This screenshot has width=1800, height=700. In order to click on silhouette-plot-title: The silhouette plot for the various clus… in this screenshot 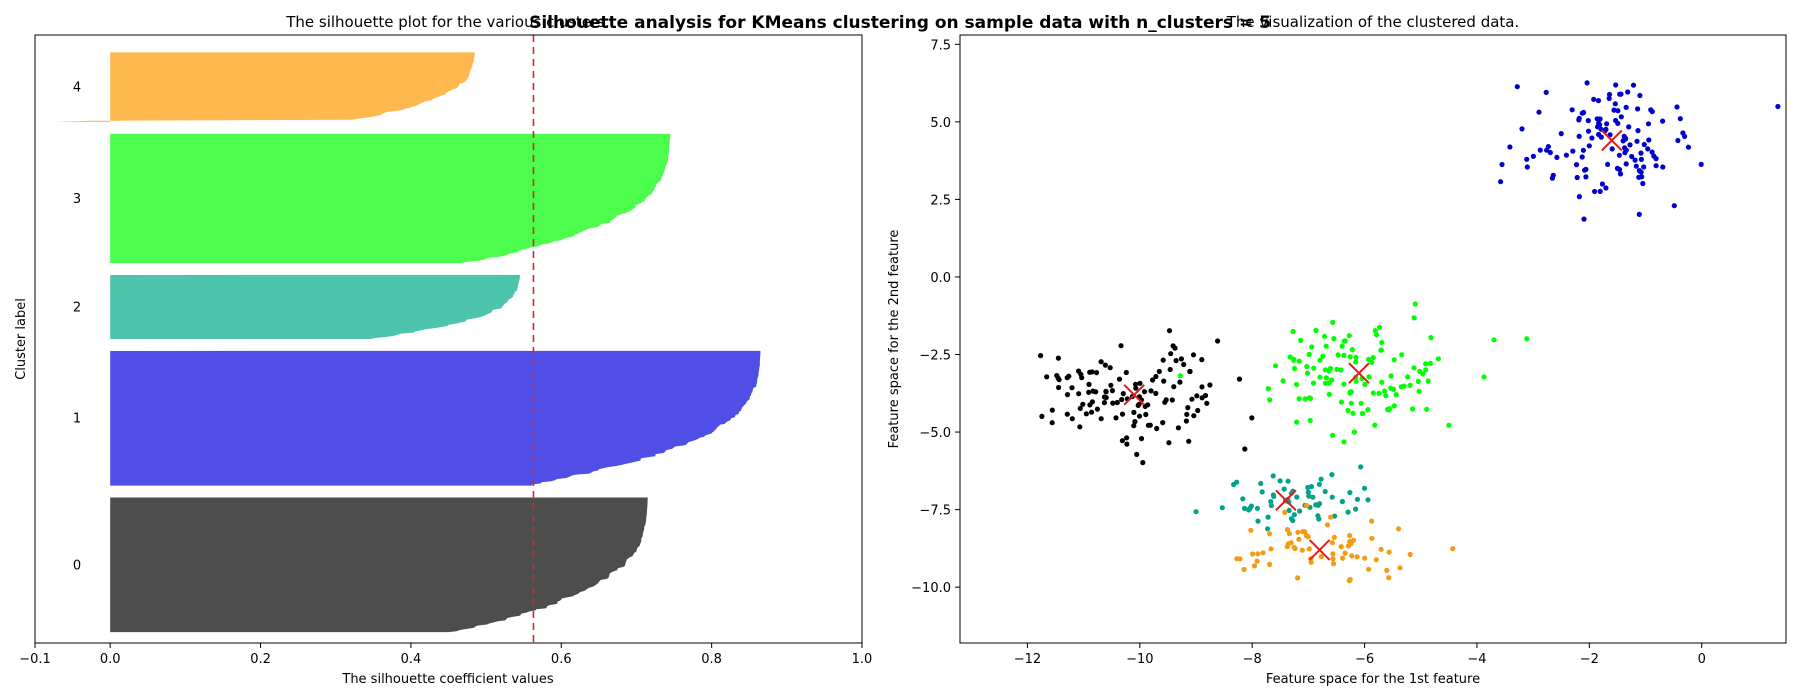, I will do `click(447, 22)`.